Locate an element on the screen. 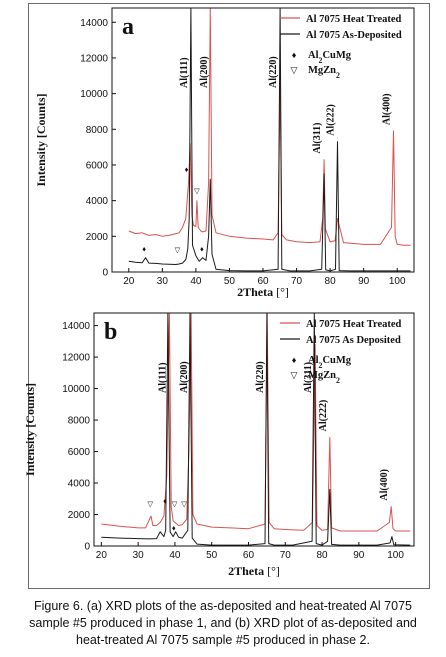 This screenshot has height=657, width=446. panel-a-phase-legend-symbol: ♦ is located at coordinates (294, 55).